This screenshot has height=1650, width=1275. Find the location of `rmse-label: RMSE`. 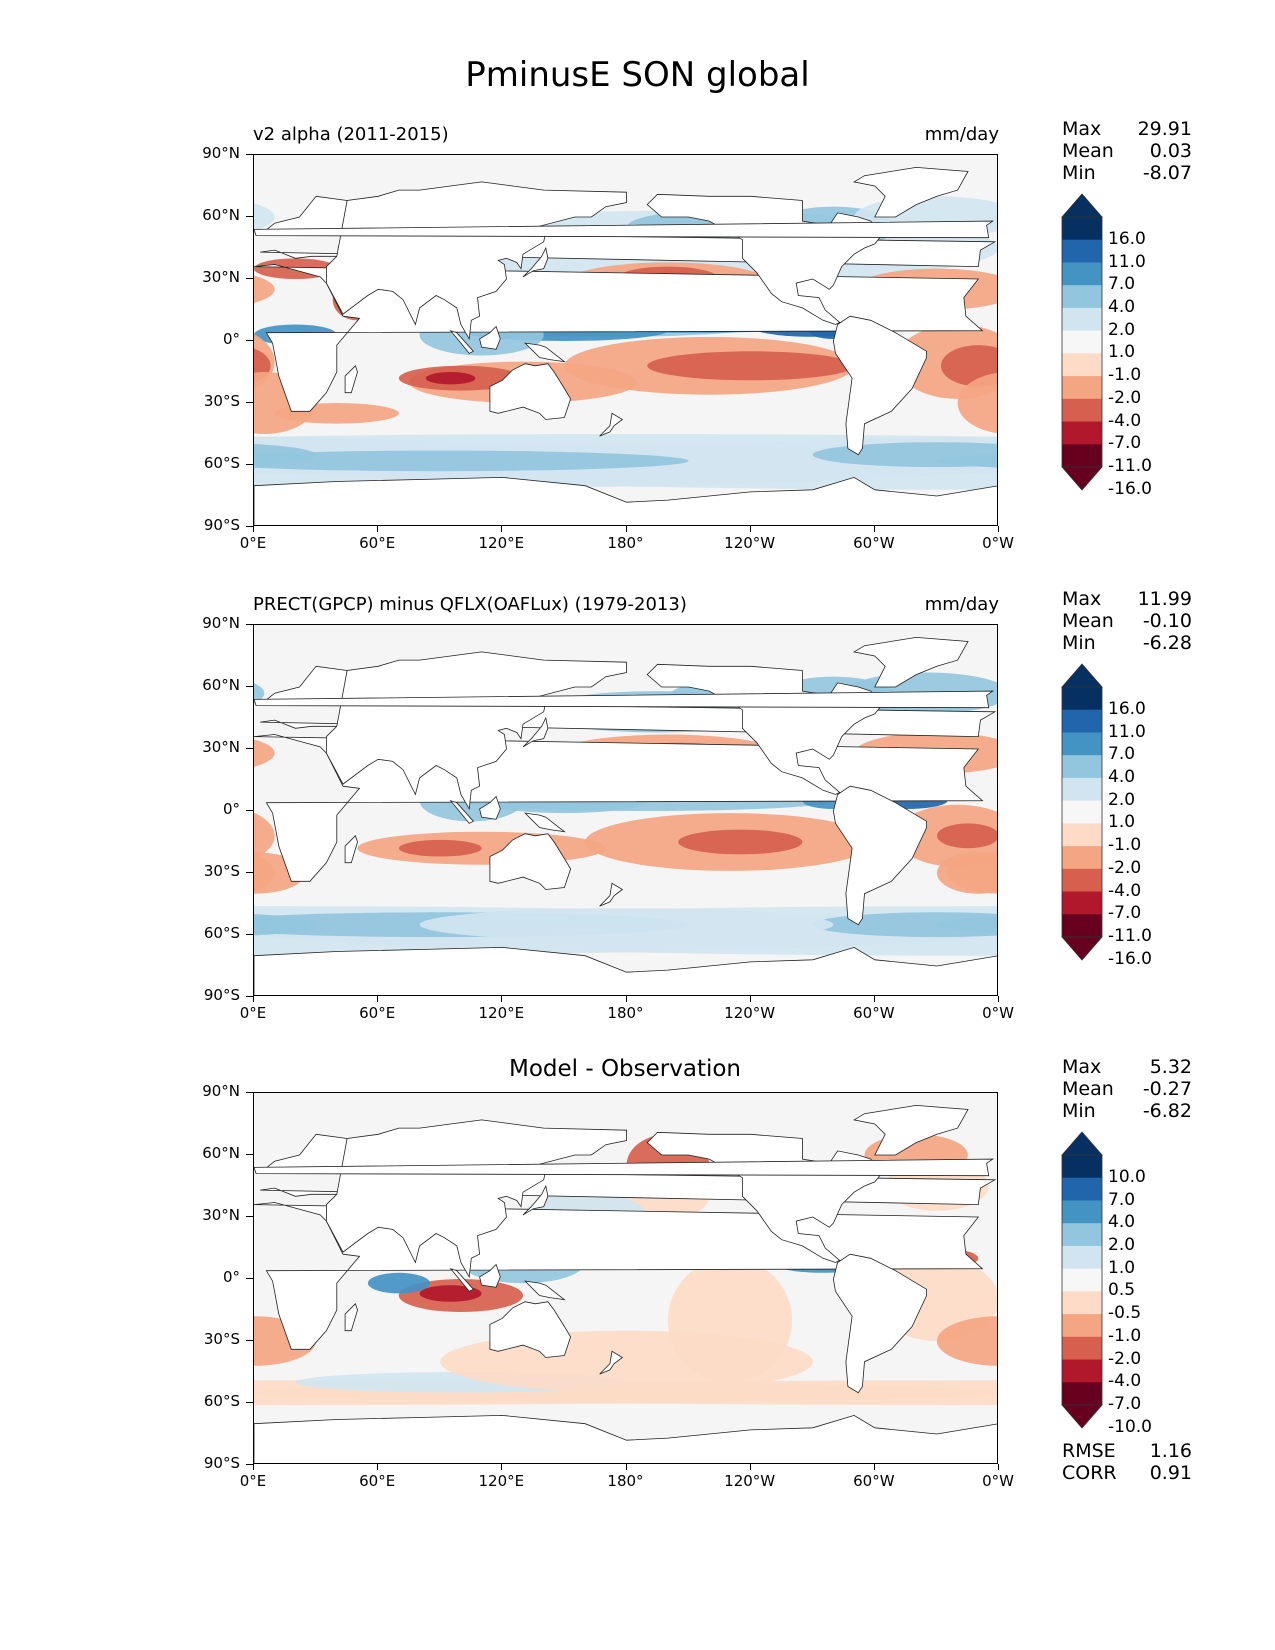

rmse-label: RMSE is located at coordinates (1089, 1451).